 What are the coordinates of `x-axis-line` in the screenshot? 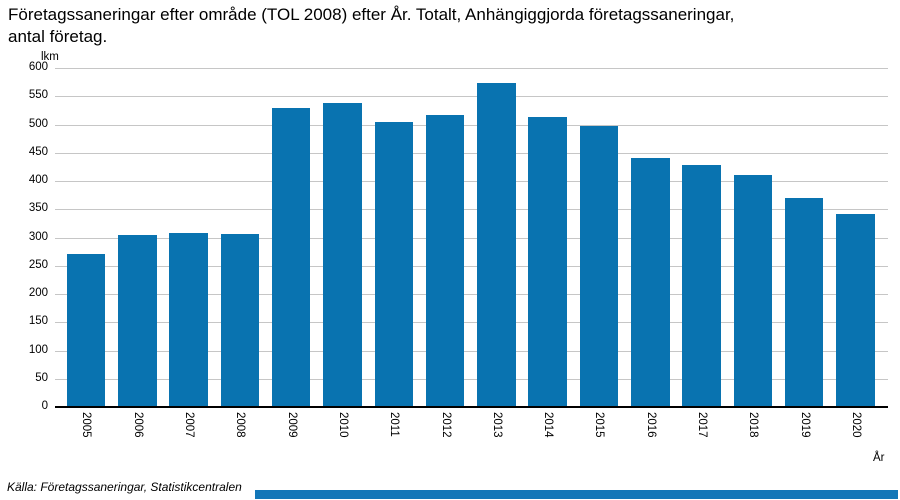 It's located at (471, 407).